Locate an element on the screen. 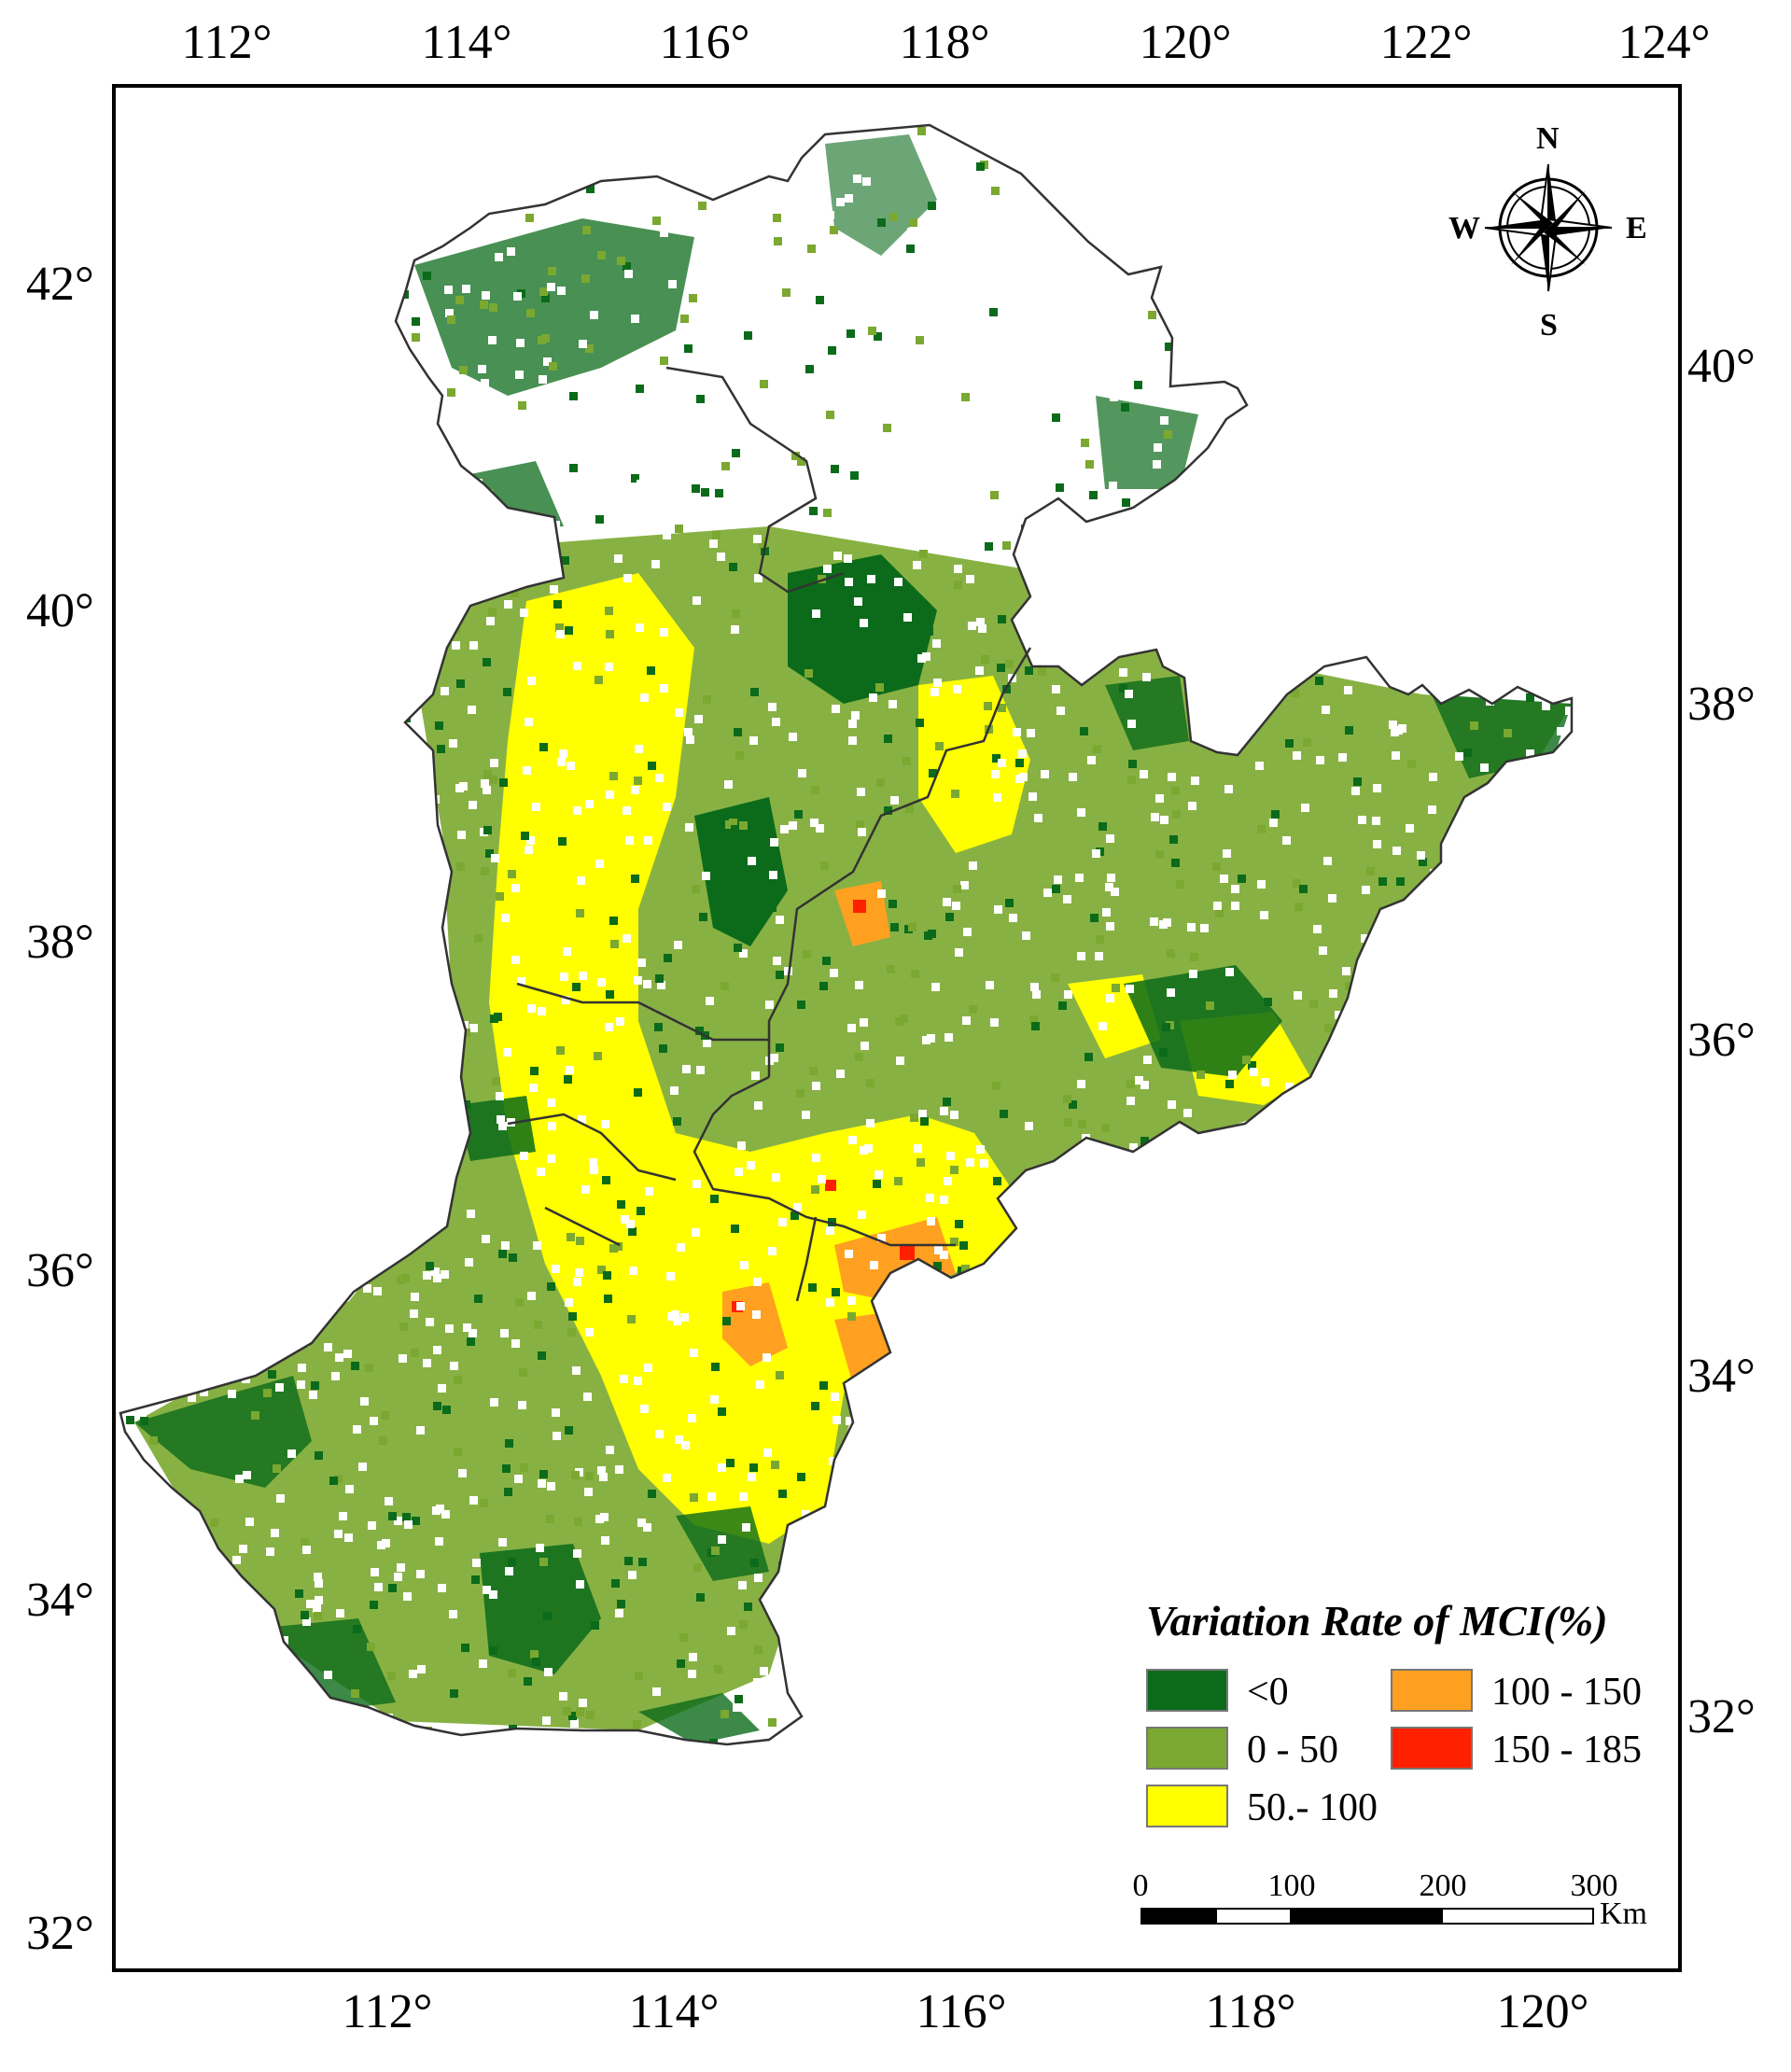 The height and width of the screenshot is (2072, 1791). legend-swatch is located at coordinates (1187, 1806).